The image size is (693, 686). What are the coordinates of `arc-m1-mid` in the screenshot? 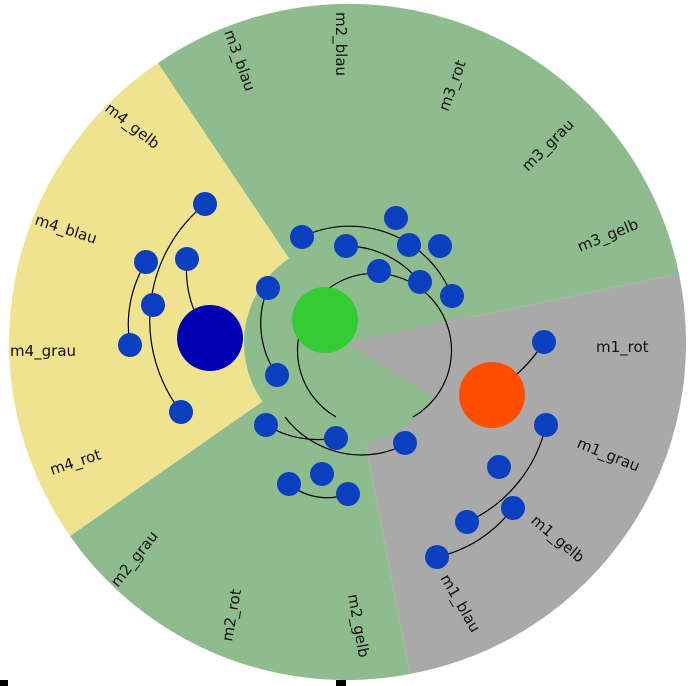 It's located at (506, 473).